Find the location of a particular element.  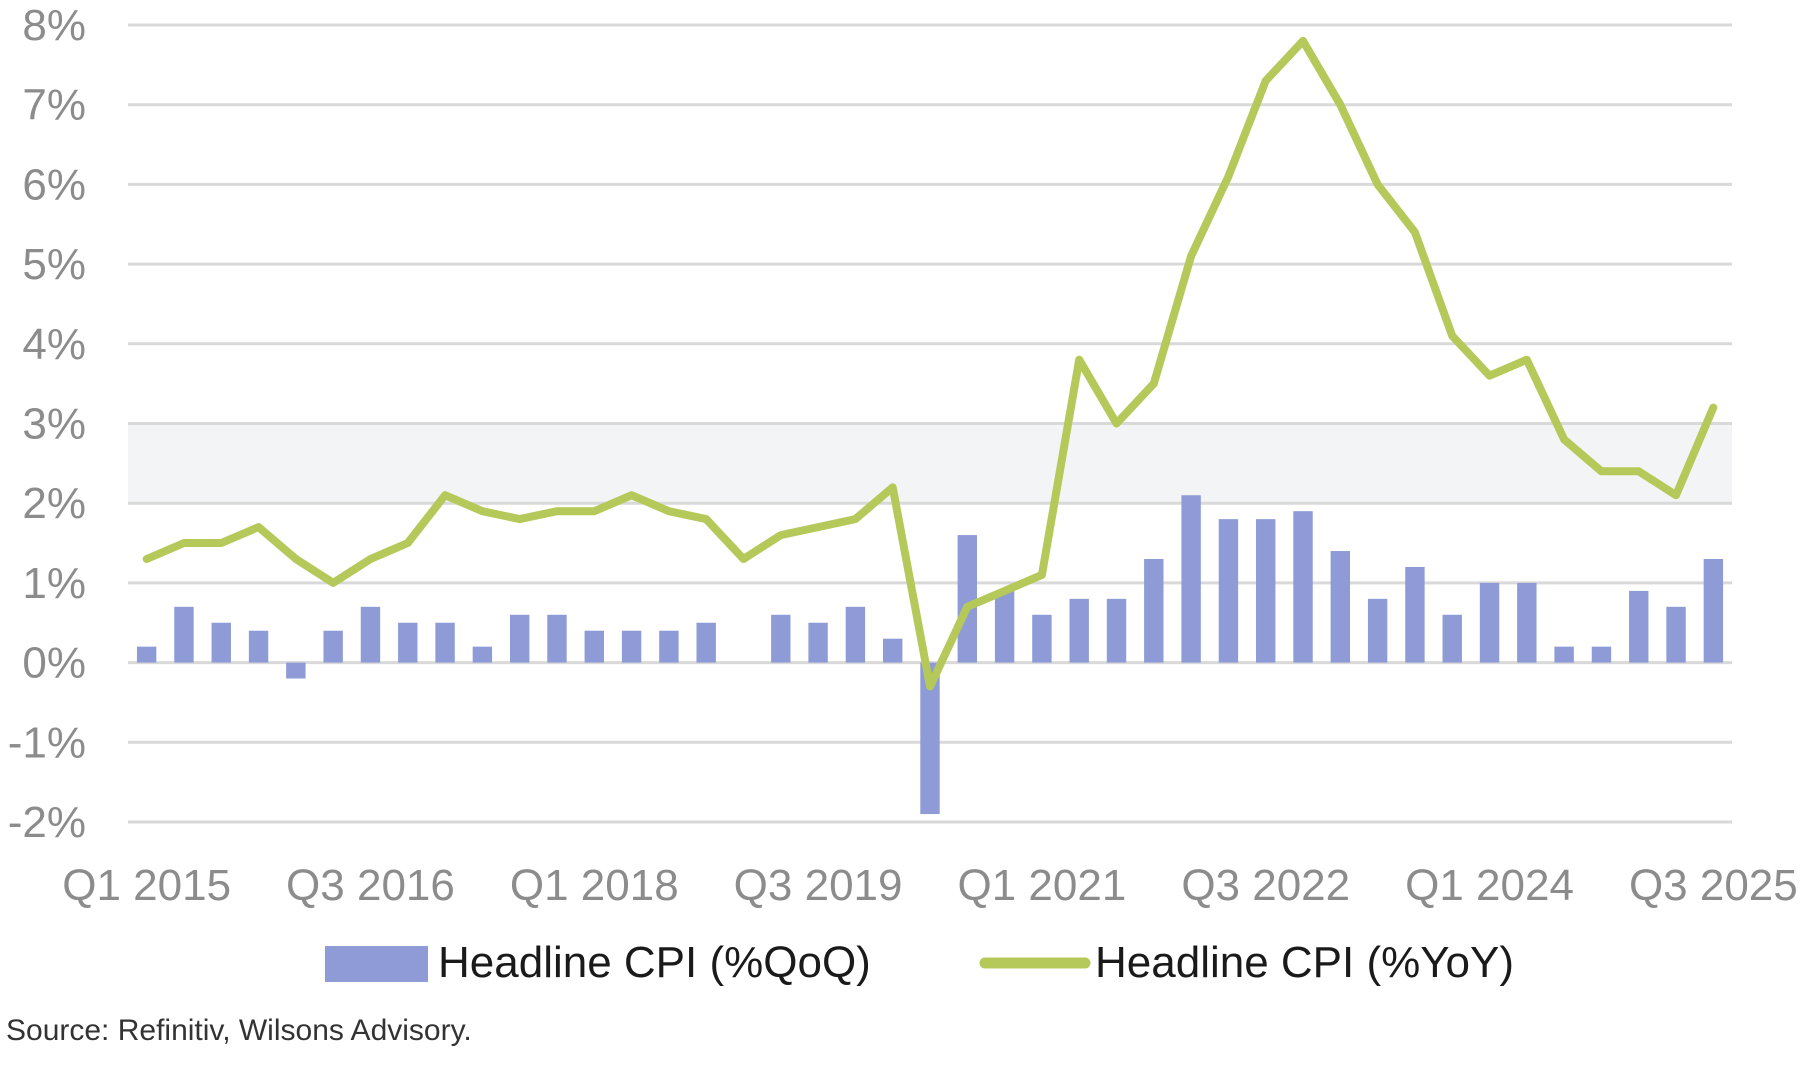

y-tick-label: 4% is located at coordinates (54, 344).